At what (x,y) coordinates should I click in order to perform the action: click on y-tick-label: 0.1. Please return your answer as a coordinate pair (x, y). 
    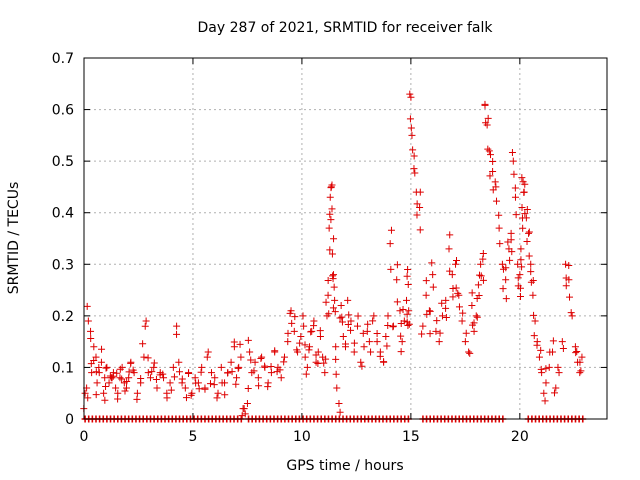
    Looking at the image, I should click on (63, 368).